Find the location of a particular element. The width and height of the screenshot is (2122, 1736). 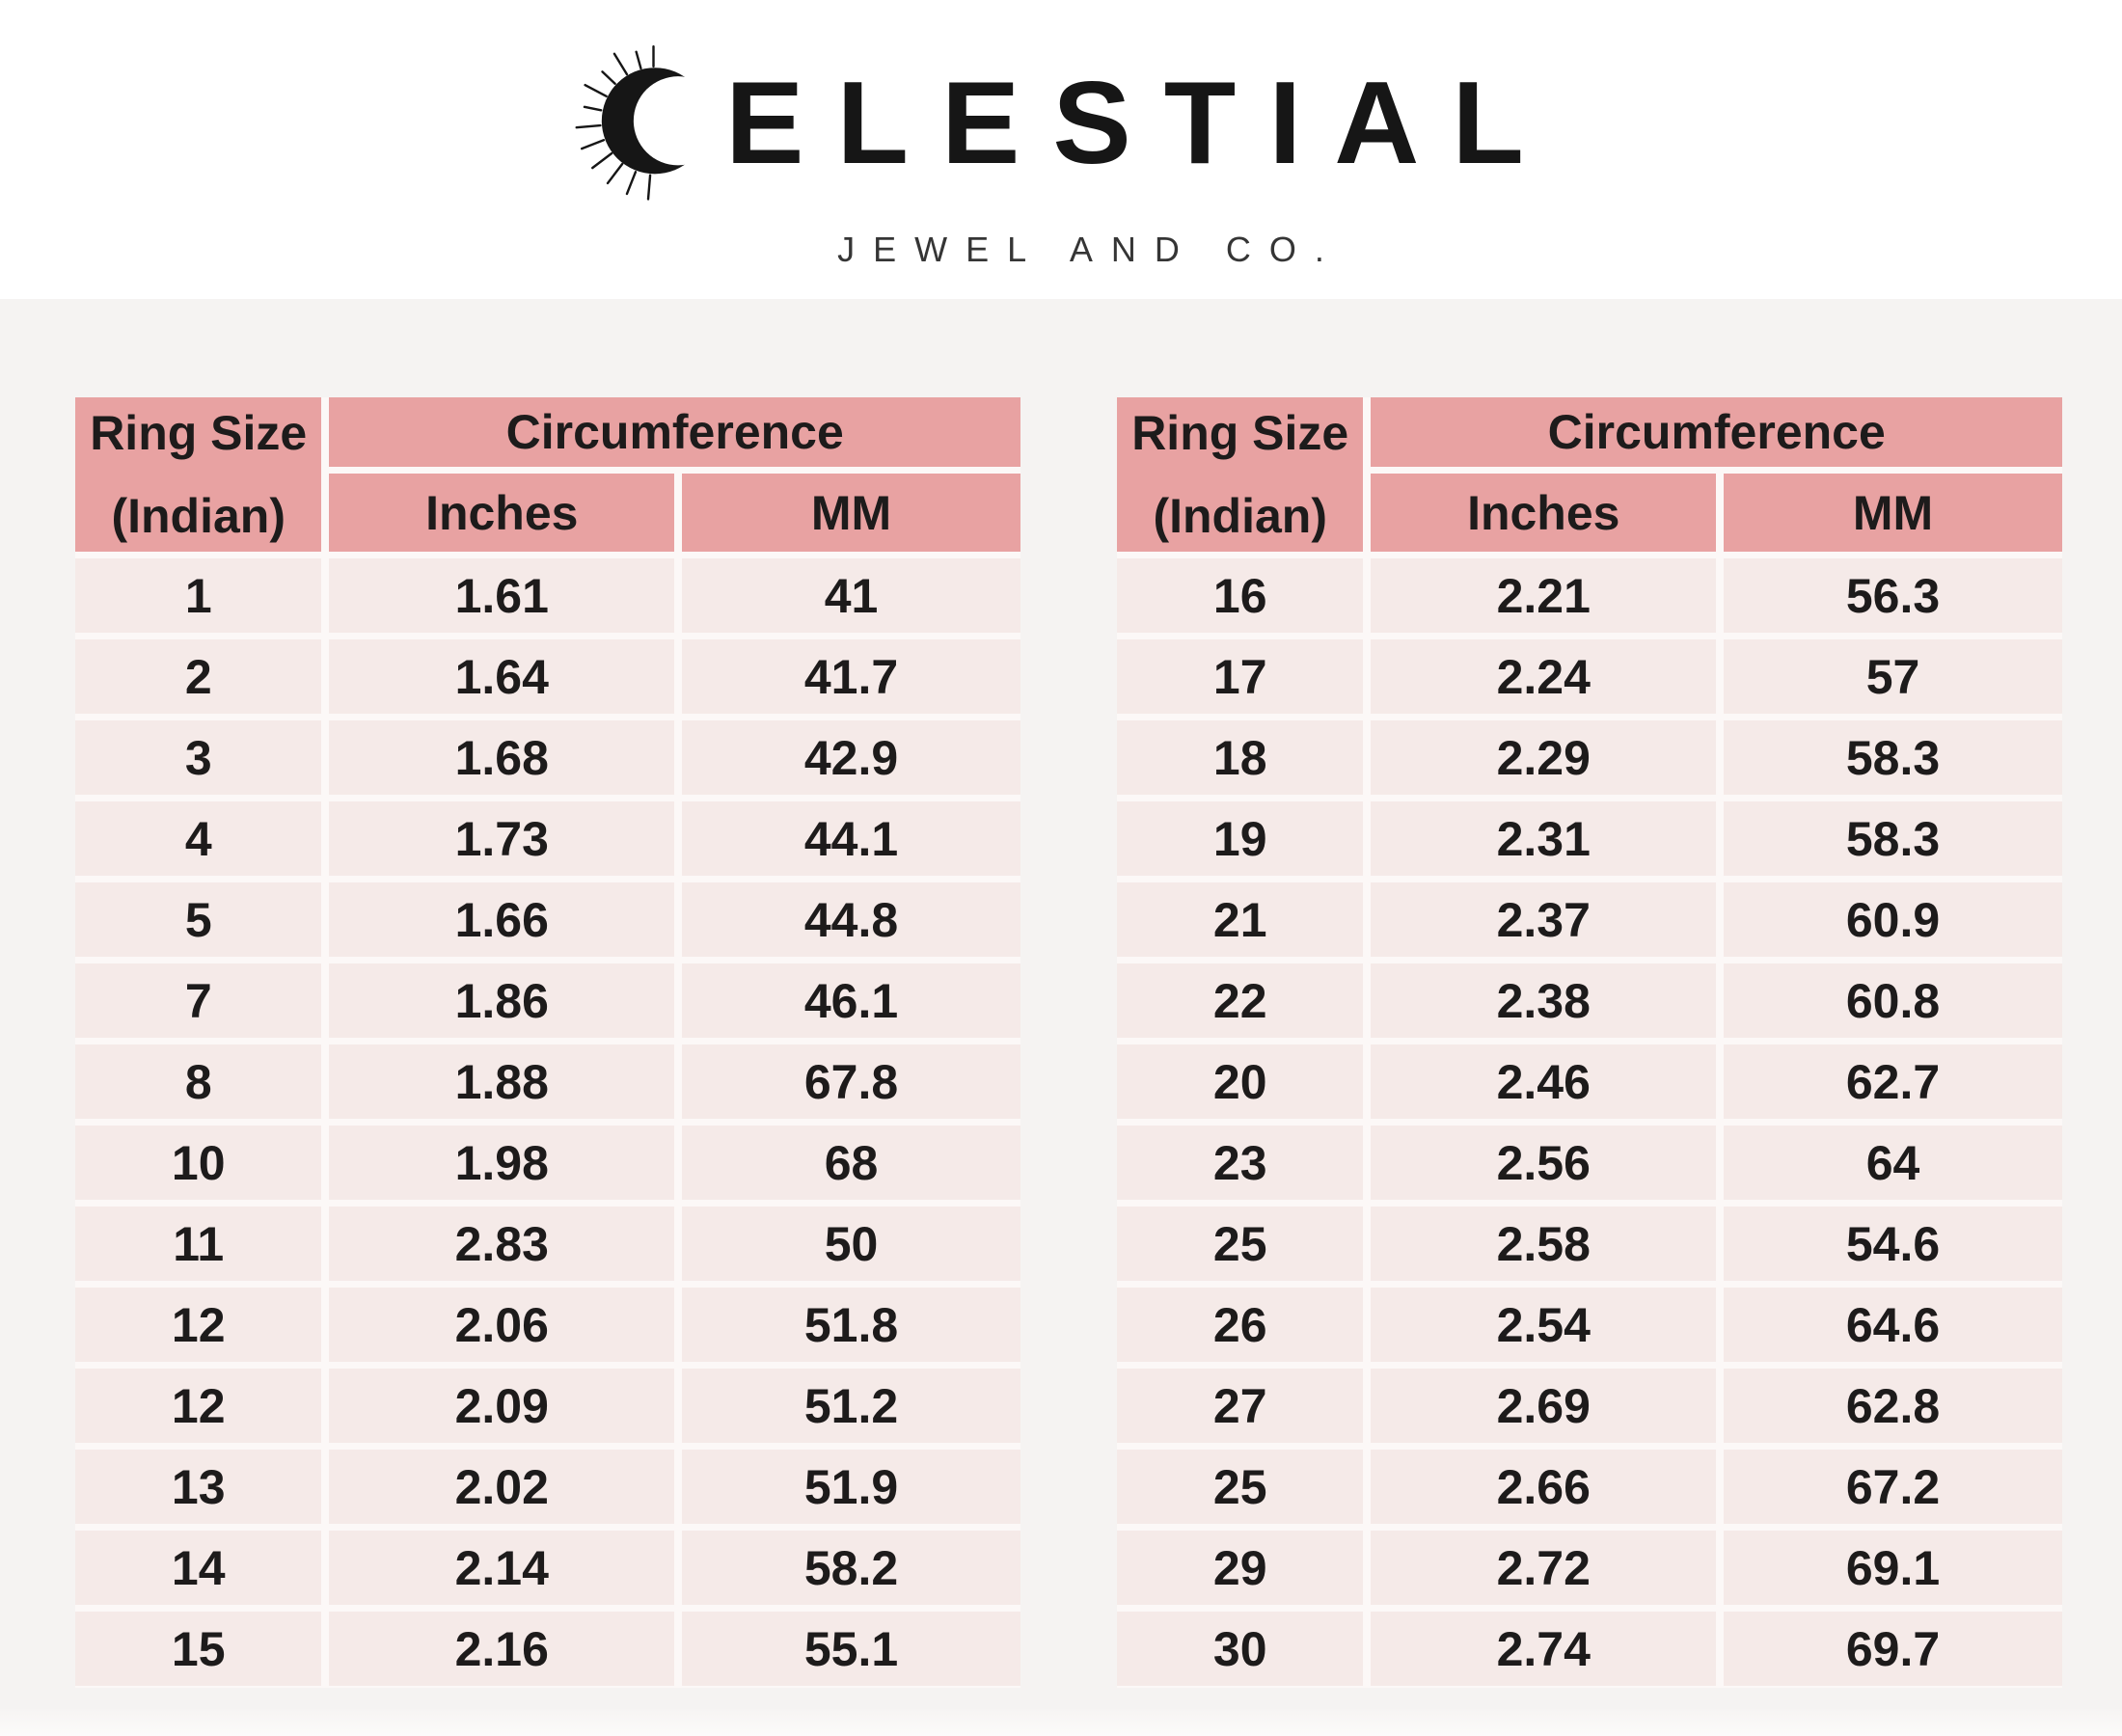

cell-inches: 1.64 is located at coordinates (502, 677).